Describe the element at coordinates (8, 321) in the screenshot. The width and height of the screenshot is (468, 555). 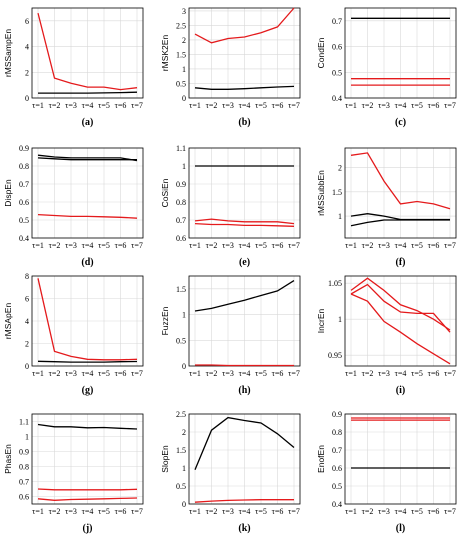
I see `y-axis-label: rMSApEn` at that location.